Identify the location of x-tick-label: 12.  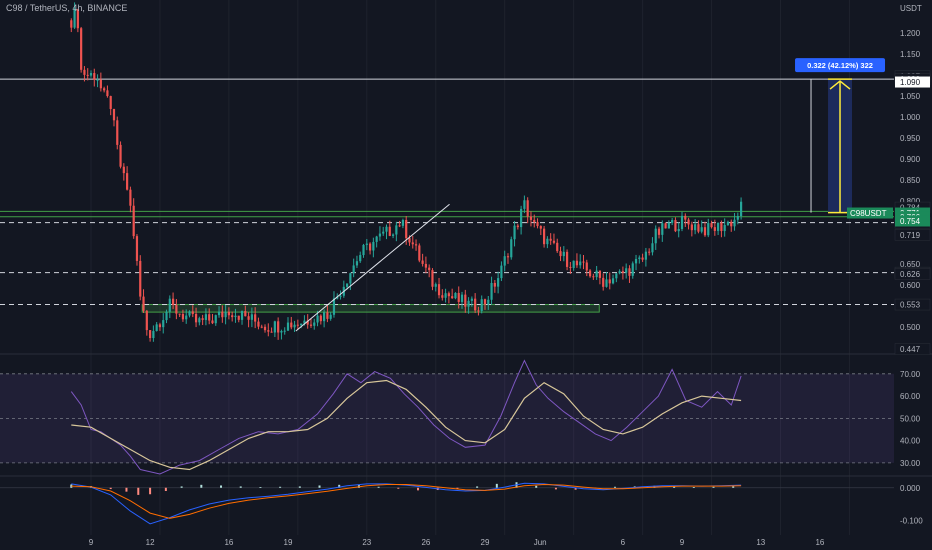
(150, 542).